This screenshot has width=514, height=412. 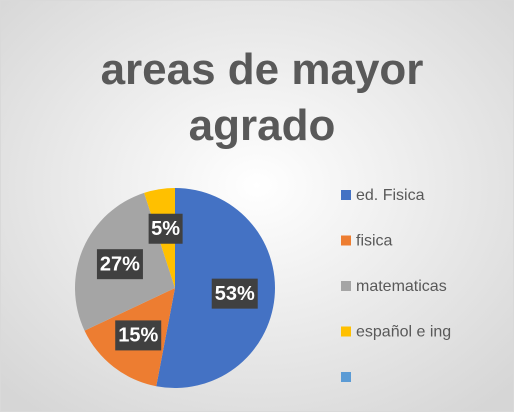 What do you see at coordinates (390, 195) in the screenshot?
I see `legend-label: ed. Fisica` at bounding box center [390, 195].